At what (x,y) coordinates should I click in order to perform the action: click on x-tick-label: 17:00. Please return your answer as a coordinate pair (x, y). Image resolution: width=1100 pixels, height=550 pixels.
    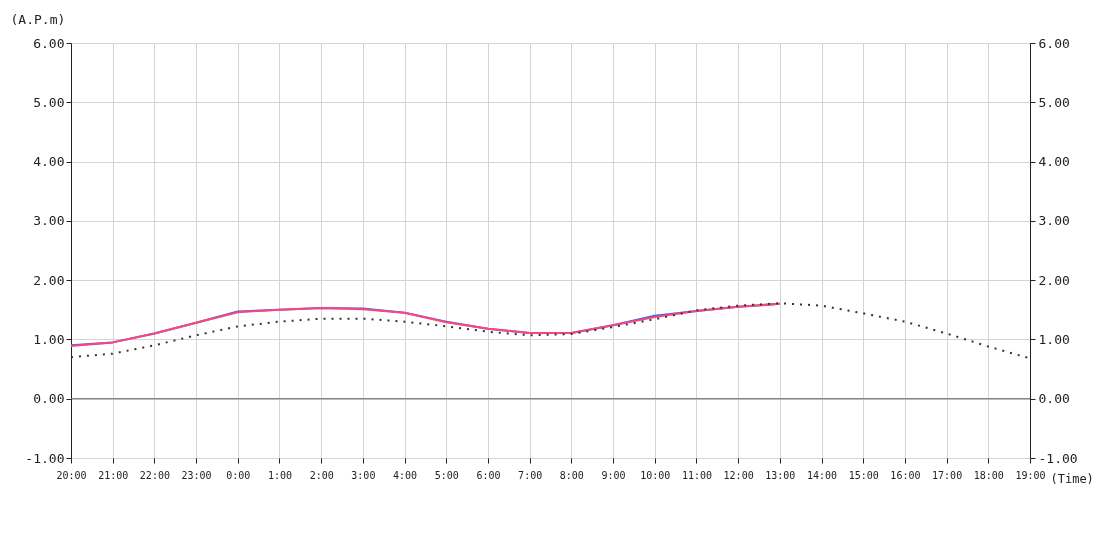
    Looking at the image, I should click on (947, 475).